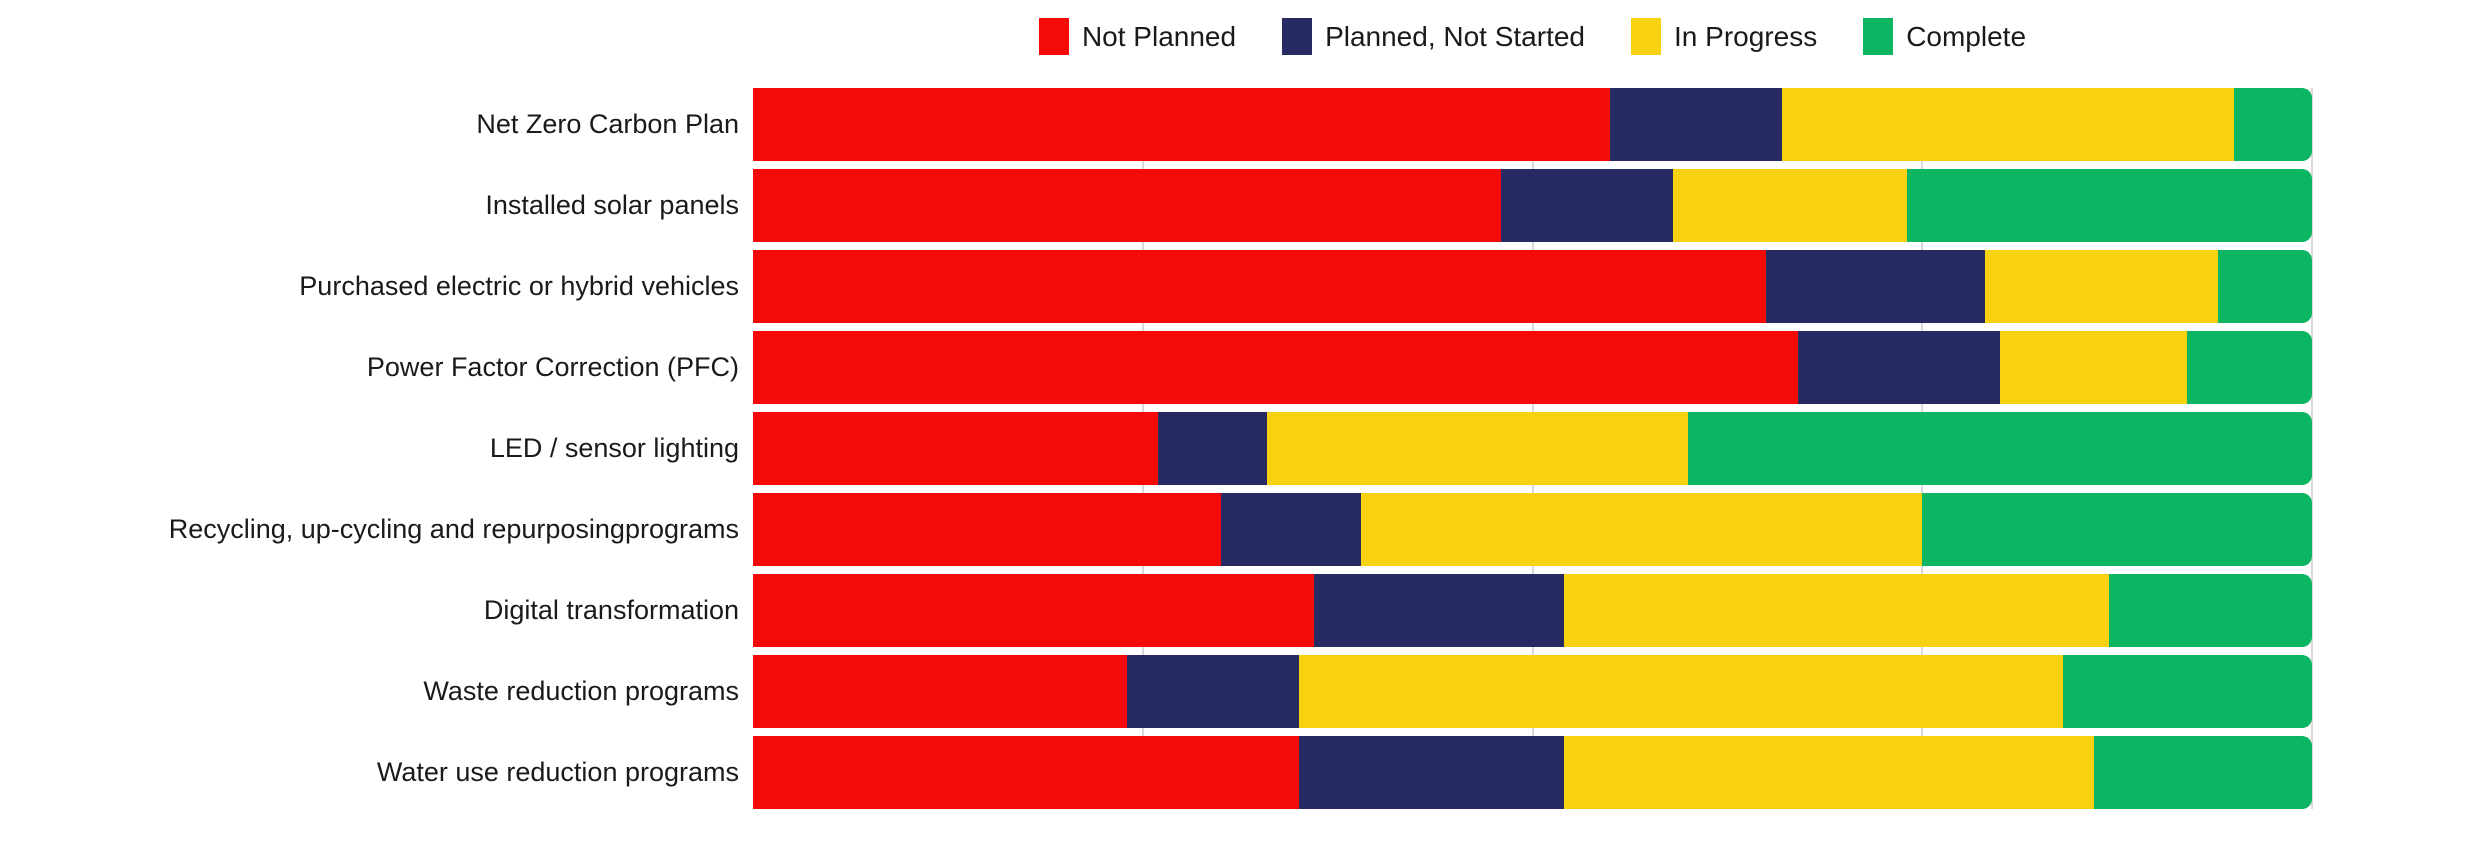 This screenshot has width=2478, height=857. I want to click on legend-label: In Progress, so click(1746, 36).